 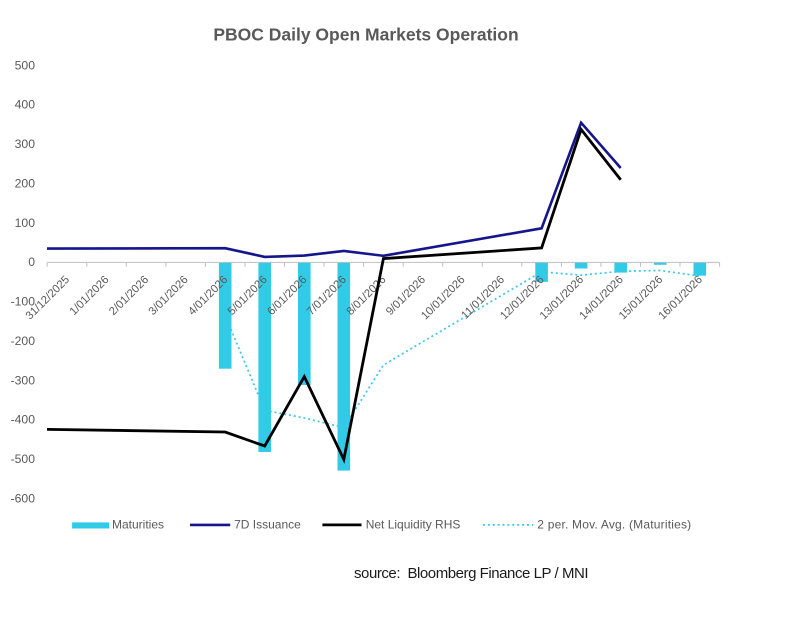 What do you see at coordinates (23, 499) in the screenshot?
I see `svg-text: -600` at bounding box center [23, 499].